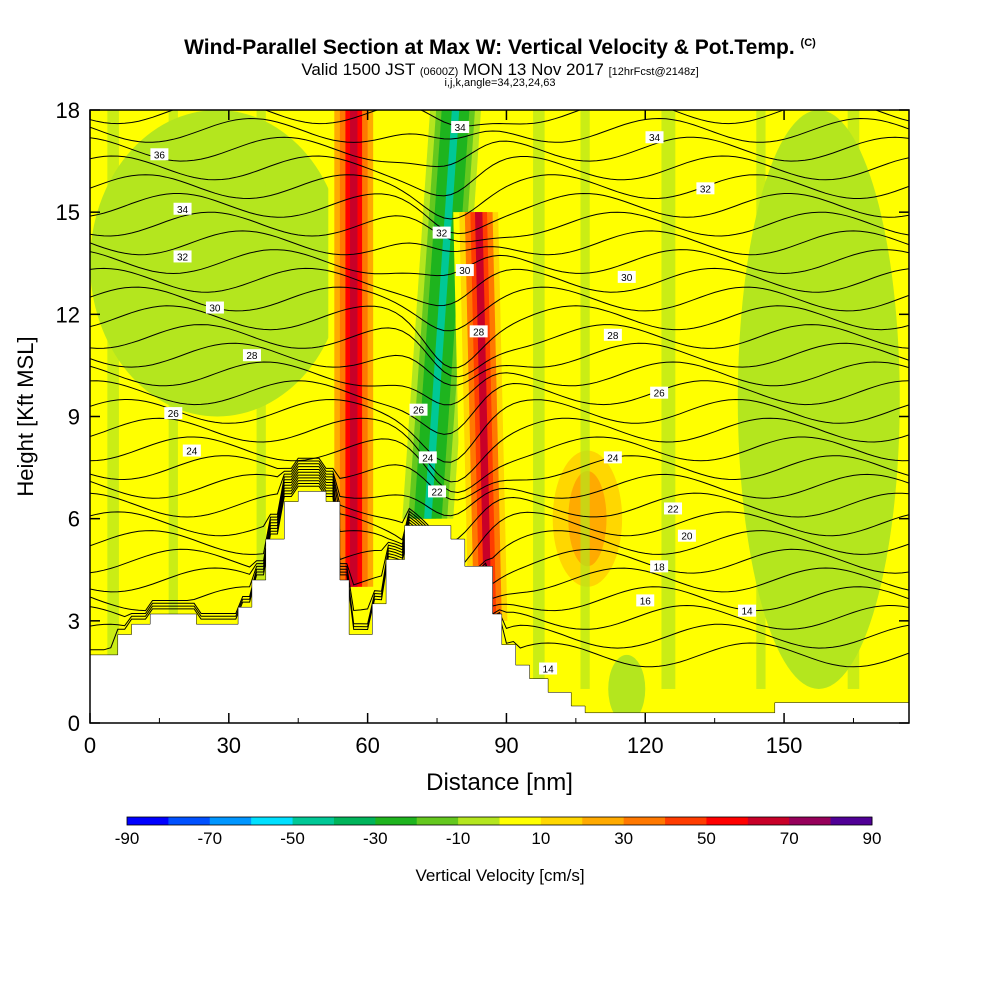  I want to click on x-tick-label: 150, so click(784, 745).